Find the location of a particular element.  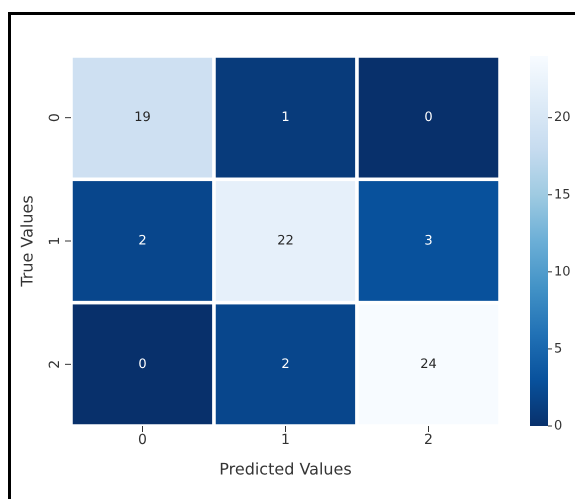

x-tick-label: 2 is located at coordinates (428, 440).